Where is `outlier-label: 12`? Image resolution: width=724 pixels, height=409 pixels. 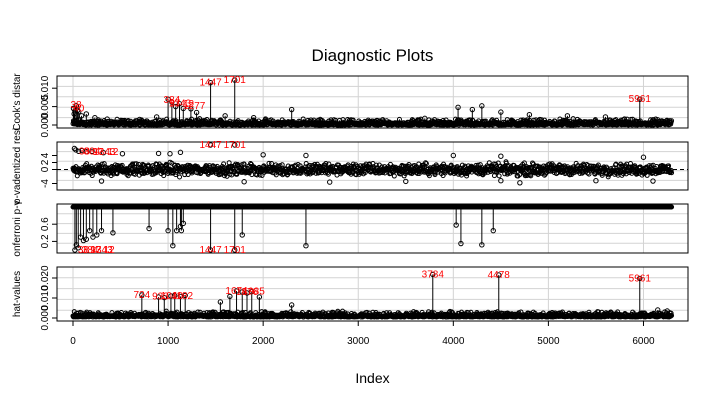 outlier-label: 12 is located at coordinates (189, 104).